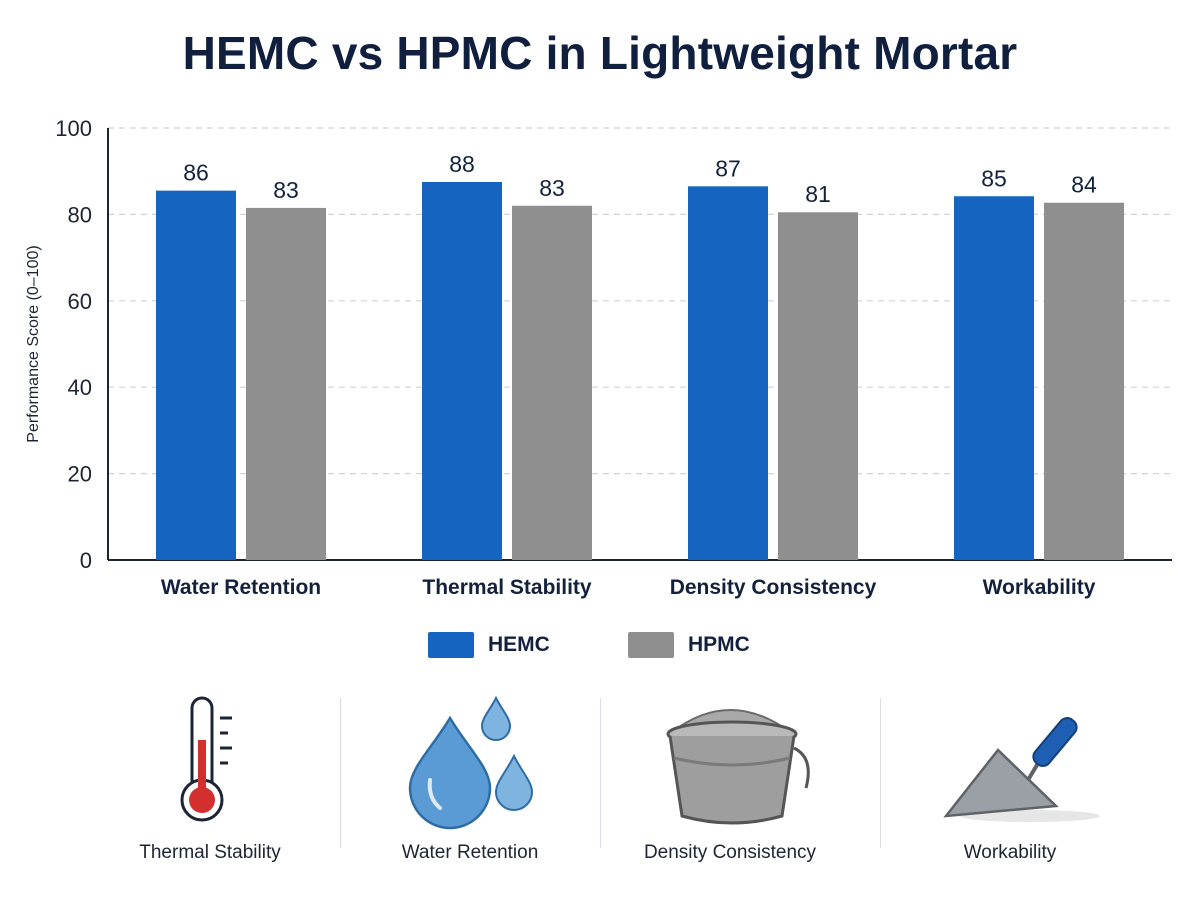 The image size is (1200, 900). What do you see at coordinates (206, 759) in the screenshot?
I see `thermometer-icon` at bounding box center [206, 759].